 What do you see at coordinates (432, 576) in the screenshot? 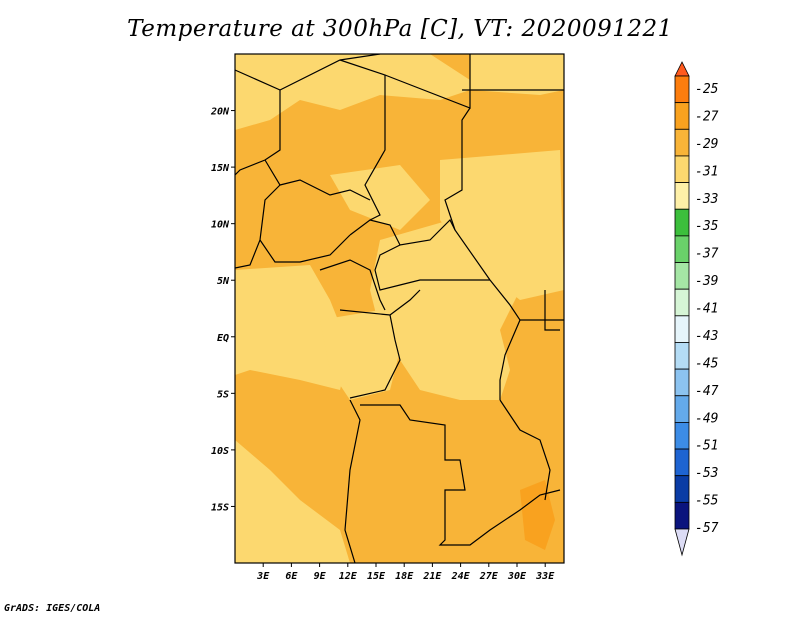
I see `lon-tick-label: 21E` at bounding box center [432, 576].